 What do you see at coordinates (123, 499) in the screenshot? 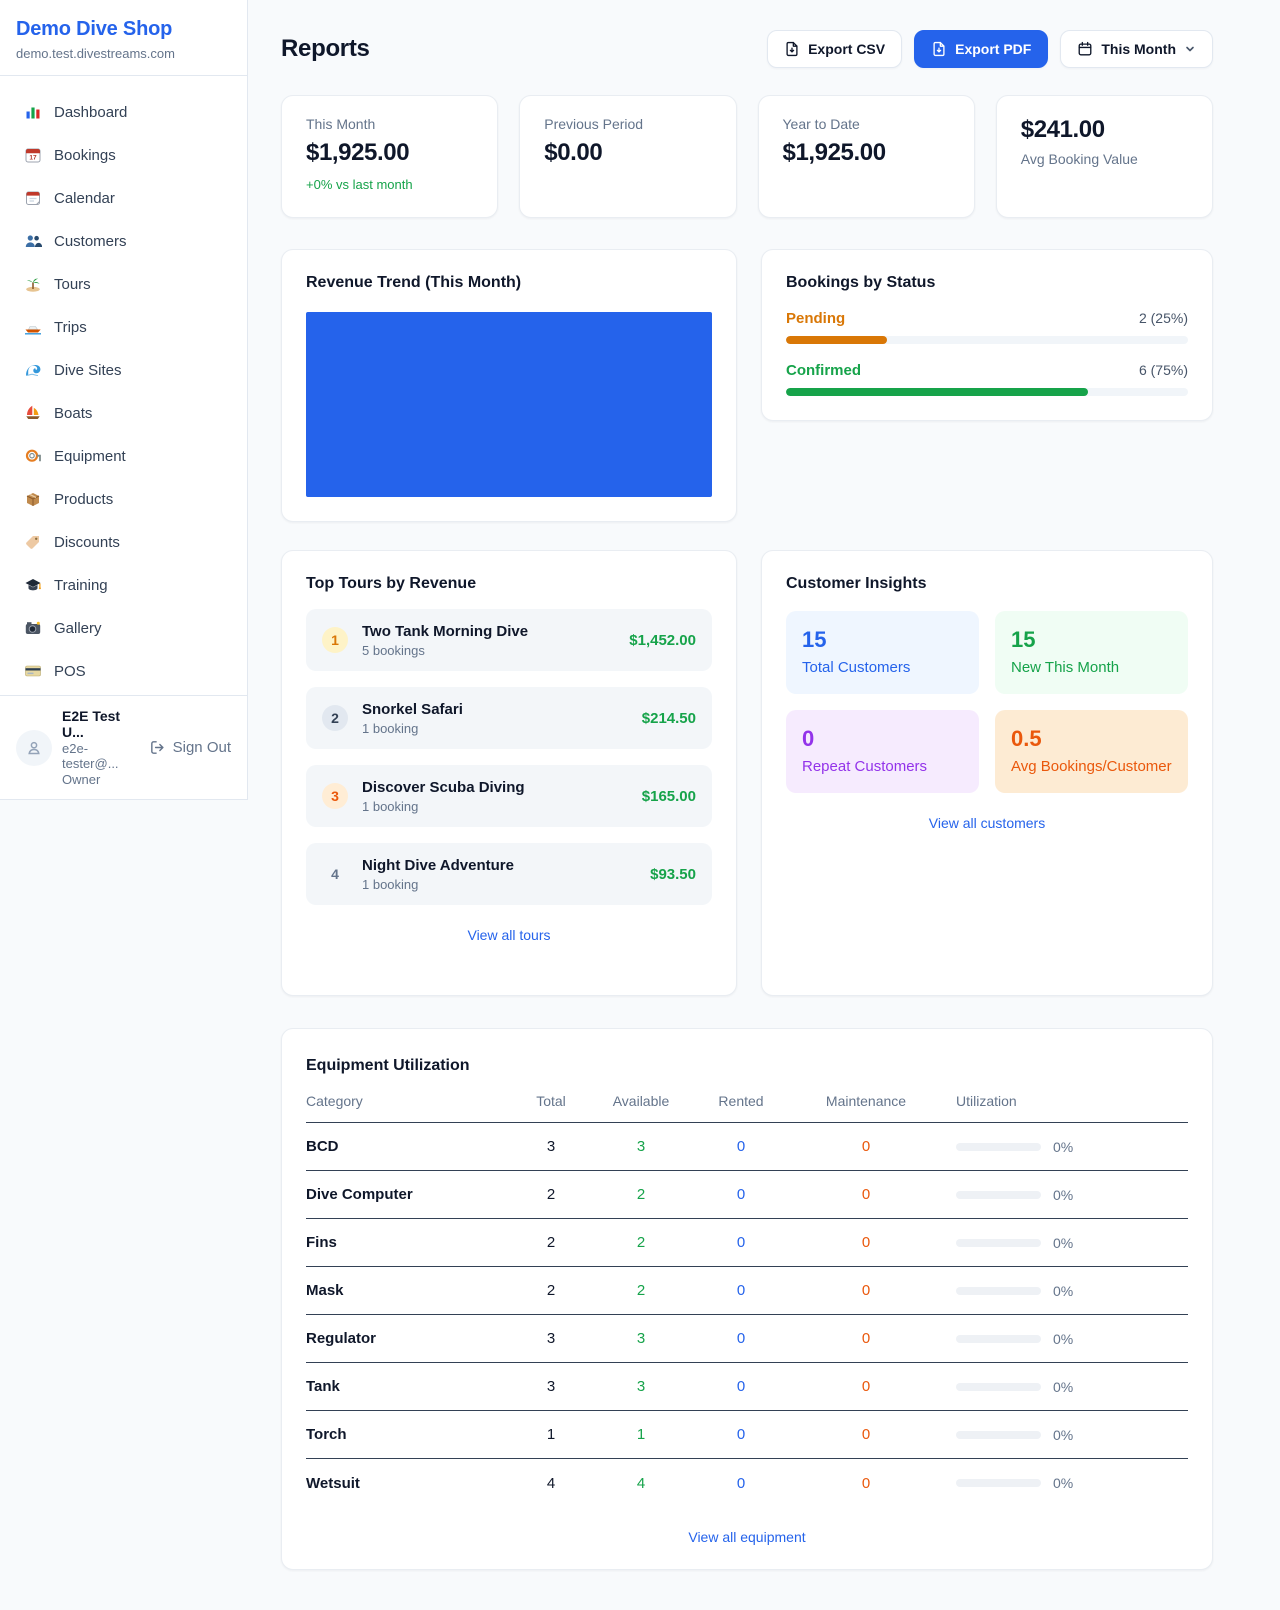
I see `sidebar-item-products: Products` at bounding box center [123, 499].